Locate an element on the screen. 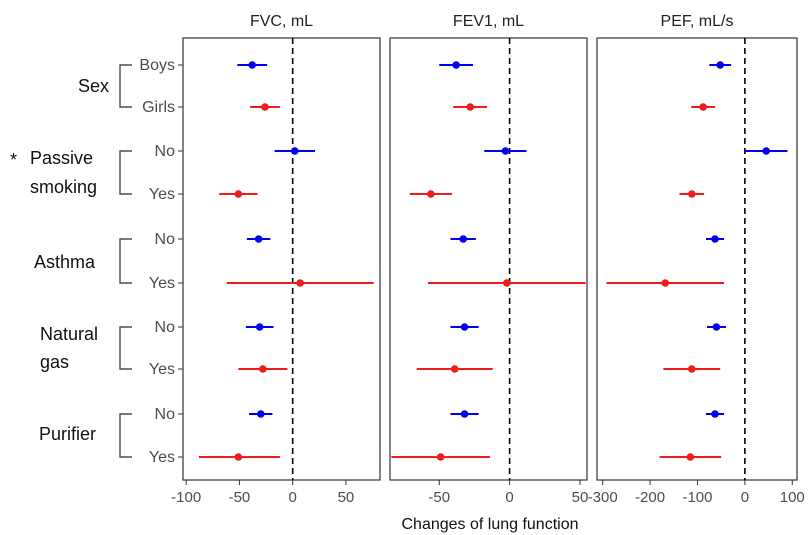 The image size is (809, 535). significance-marker: * is located at coordinates (13, 160).